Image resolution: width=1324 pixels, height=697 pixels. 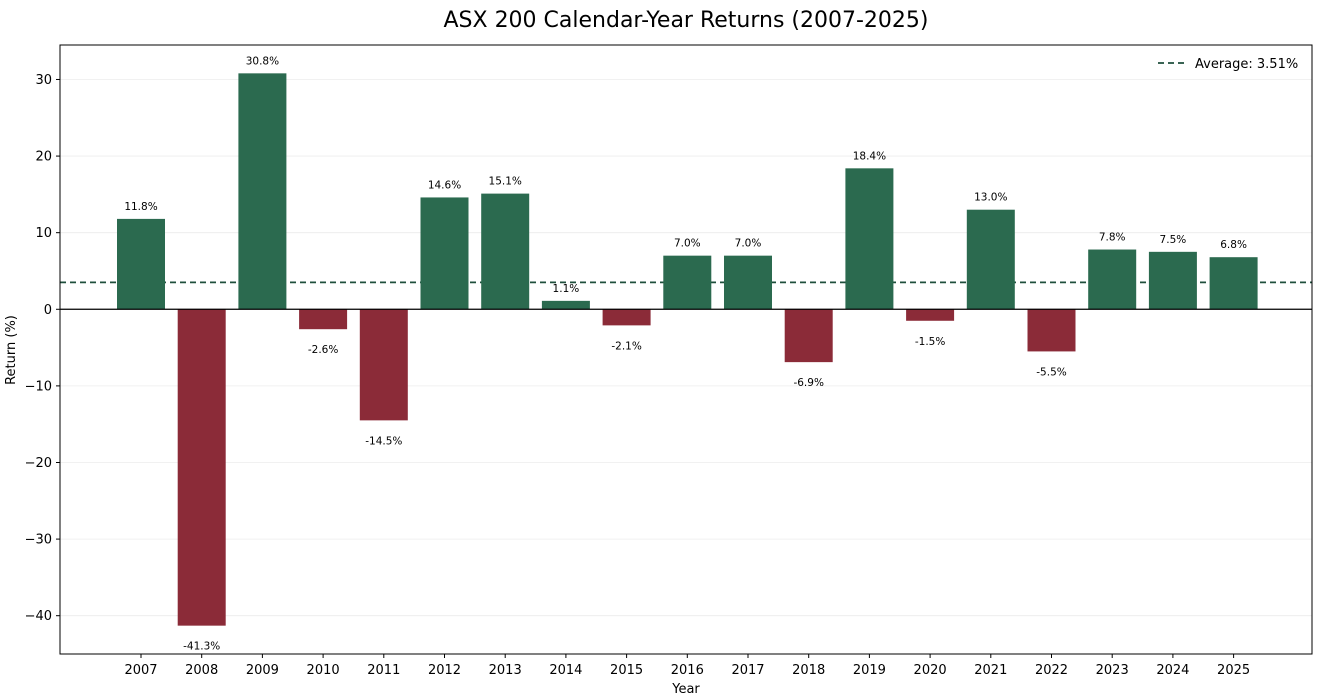 I want to click on x-tick-label: 2020, so click(x=930, y=670).